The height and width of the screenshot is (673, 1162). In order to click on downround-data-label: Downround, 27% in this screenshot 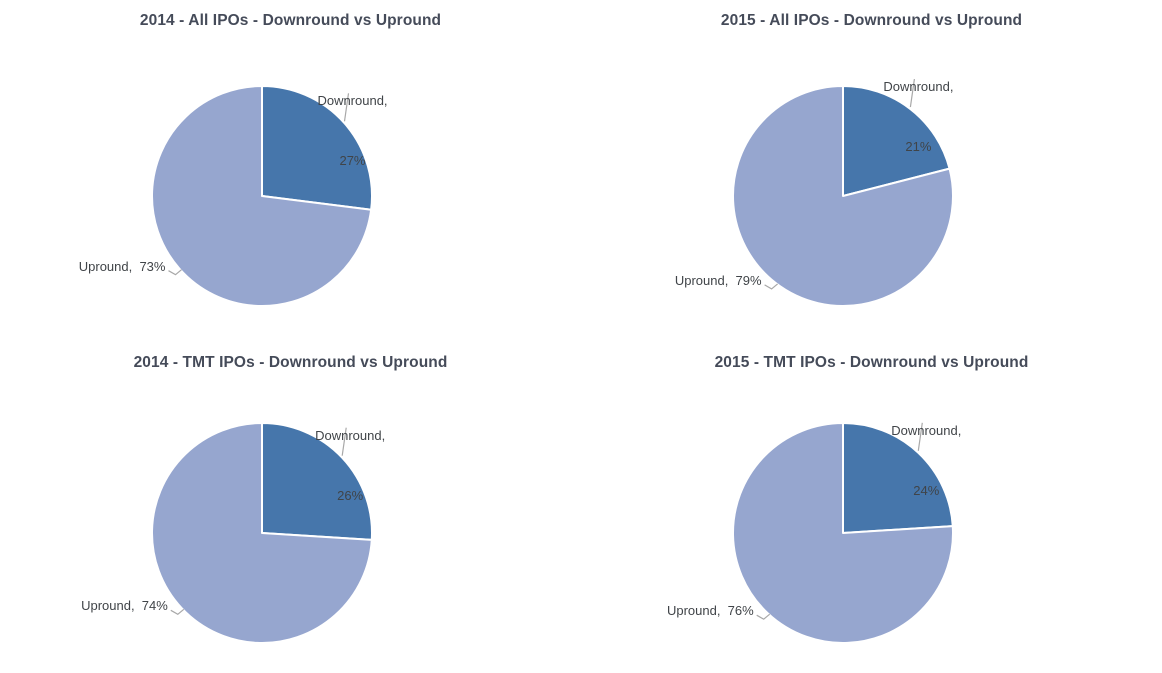, I will do `click(352, 131)`.